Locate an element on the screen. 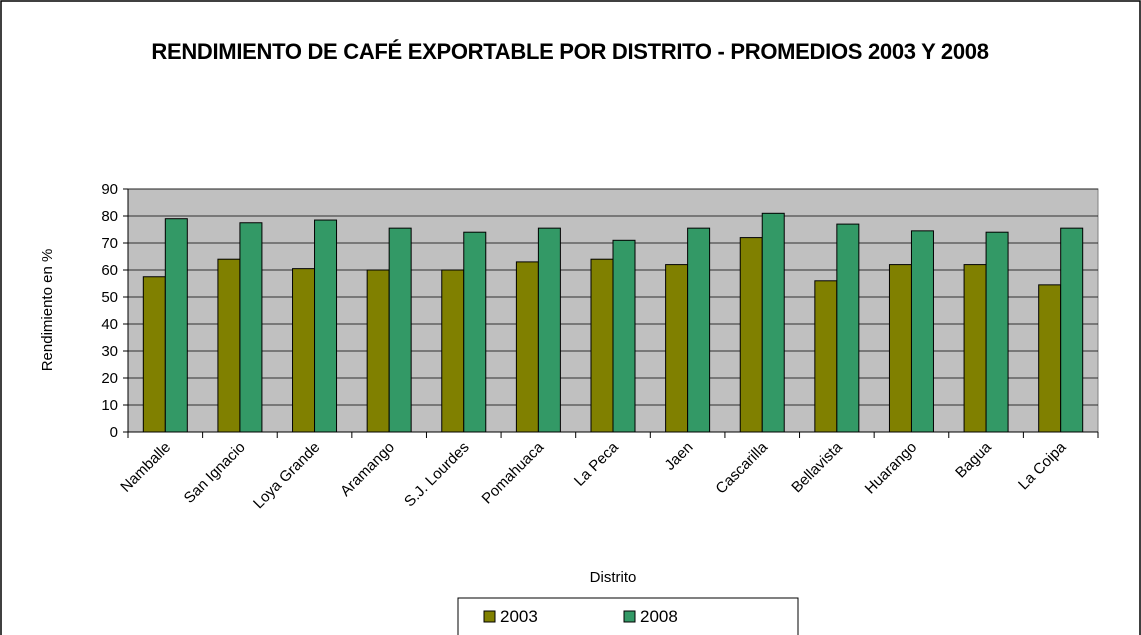 The image size is (1141, 635). y-tick-label: 60 is located at coordinates (109, 270).